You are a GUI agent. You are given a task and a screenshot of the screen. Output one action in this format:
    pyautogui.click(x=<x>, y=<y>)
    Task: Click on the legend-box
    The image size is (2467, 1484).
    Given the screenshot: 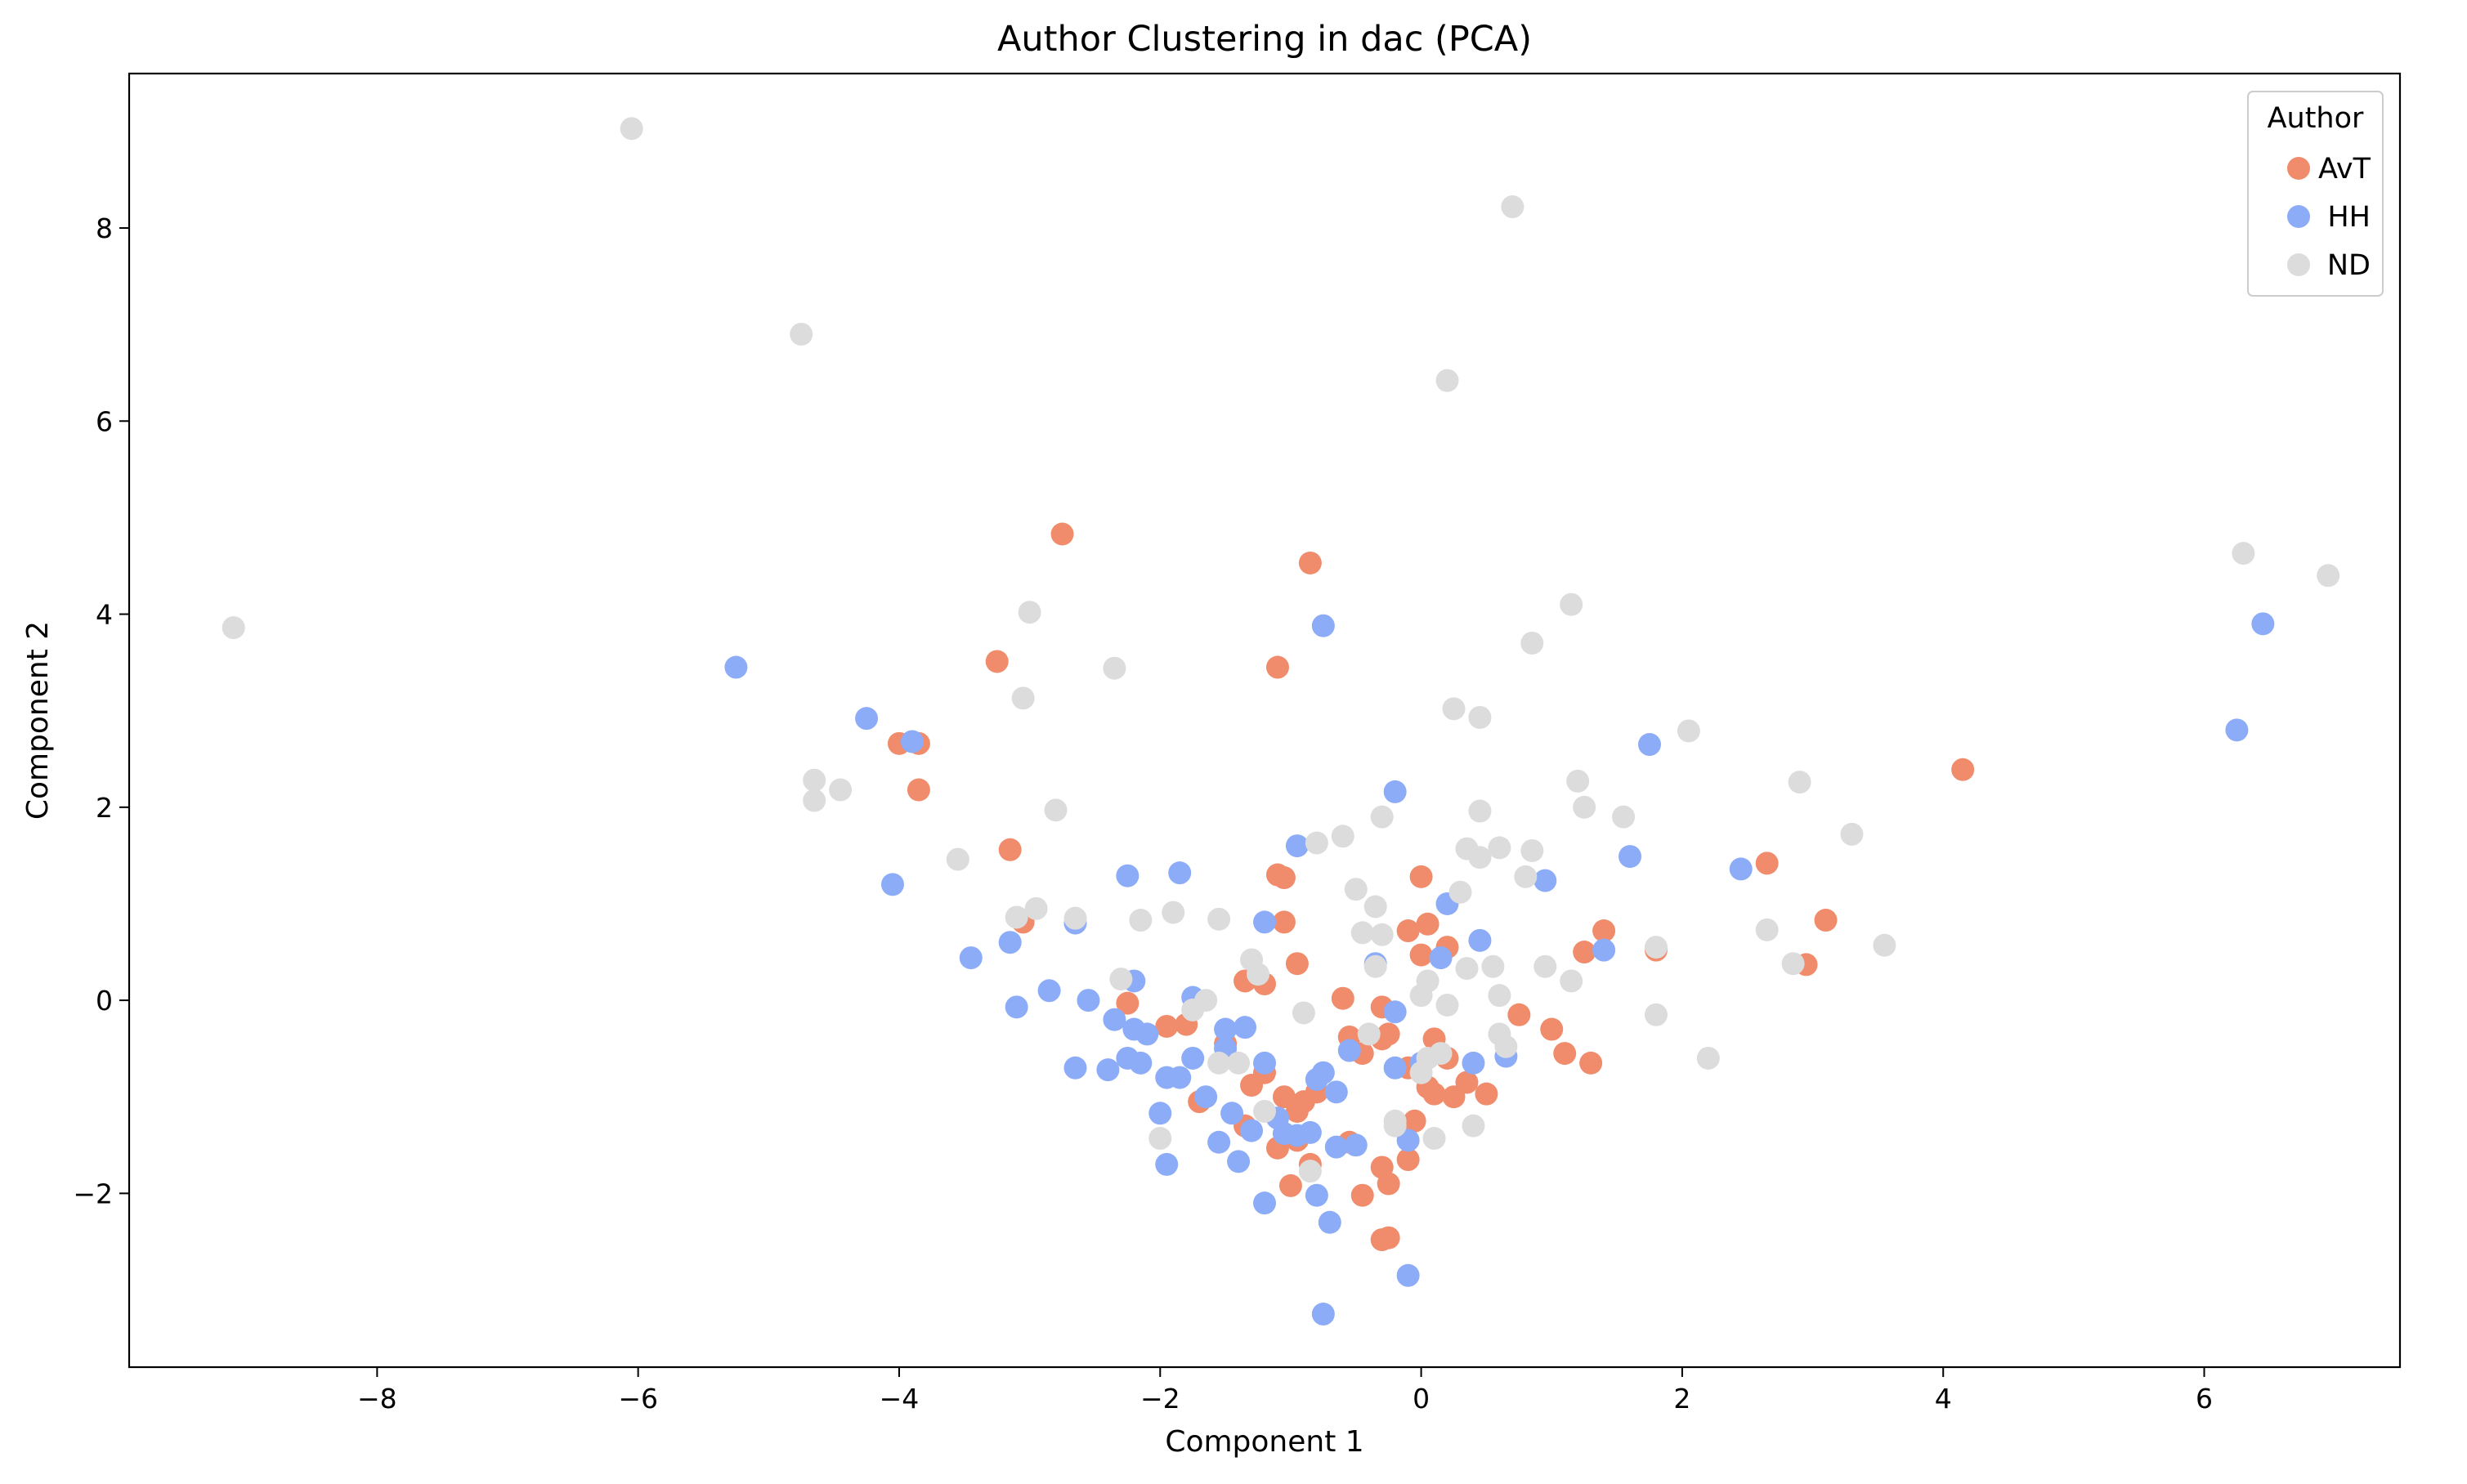 What is the action you would take?
    pyautogui.click(x=2315, y=194)
    